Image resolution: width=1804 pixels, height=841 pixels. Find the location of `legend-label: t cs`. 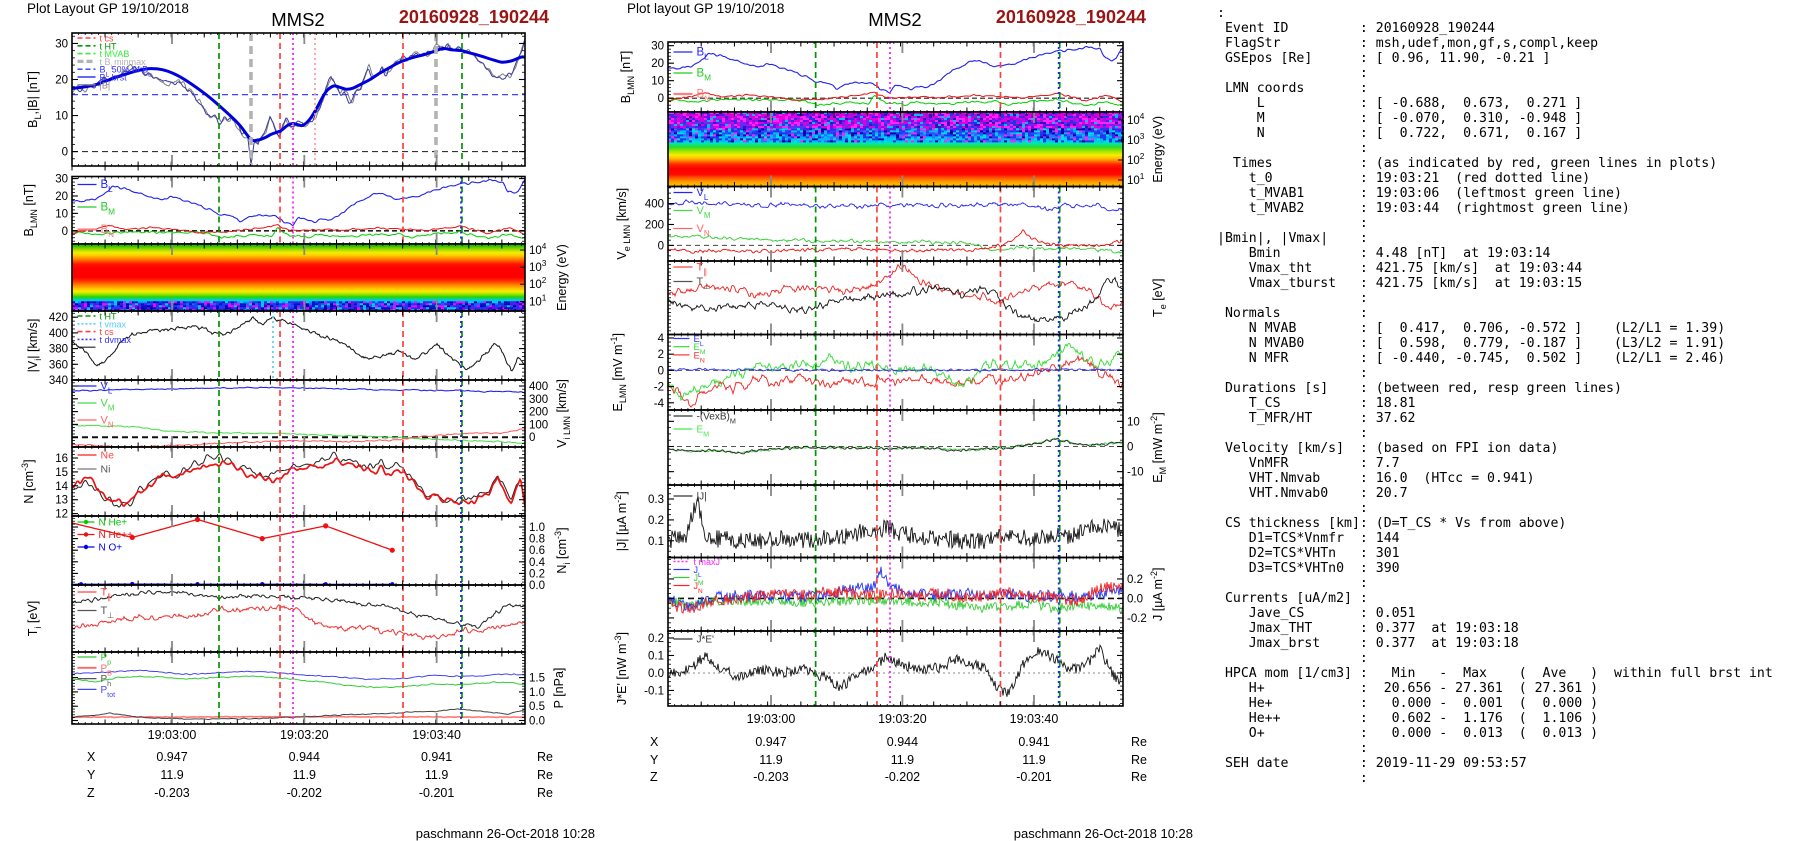

legend-label: t cs is located at coordinates (107, 39).